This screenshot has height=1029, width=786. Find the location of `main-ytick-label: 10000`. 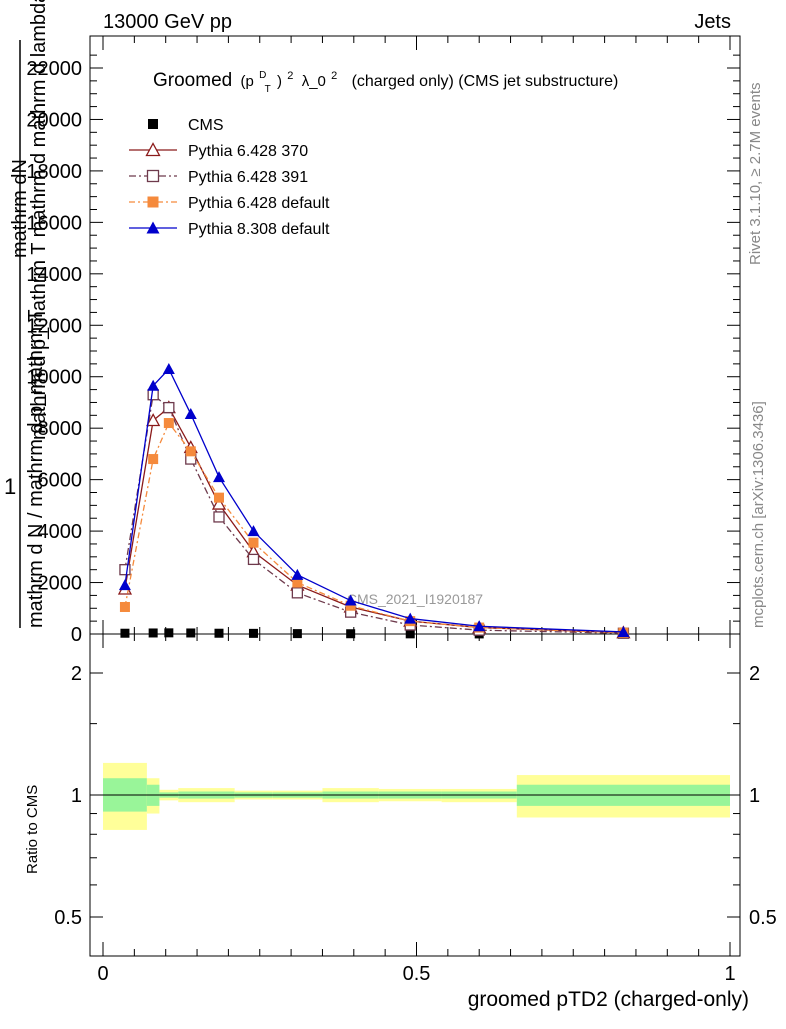

main-ytick-label: 10000 is located at coordinates (54, 378).